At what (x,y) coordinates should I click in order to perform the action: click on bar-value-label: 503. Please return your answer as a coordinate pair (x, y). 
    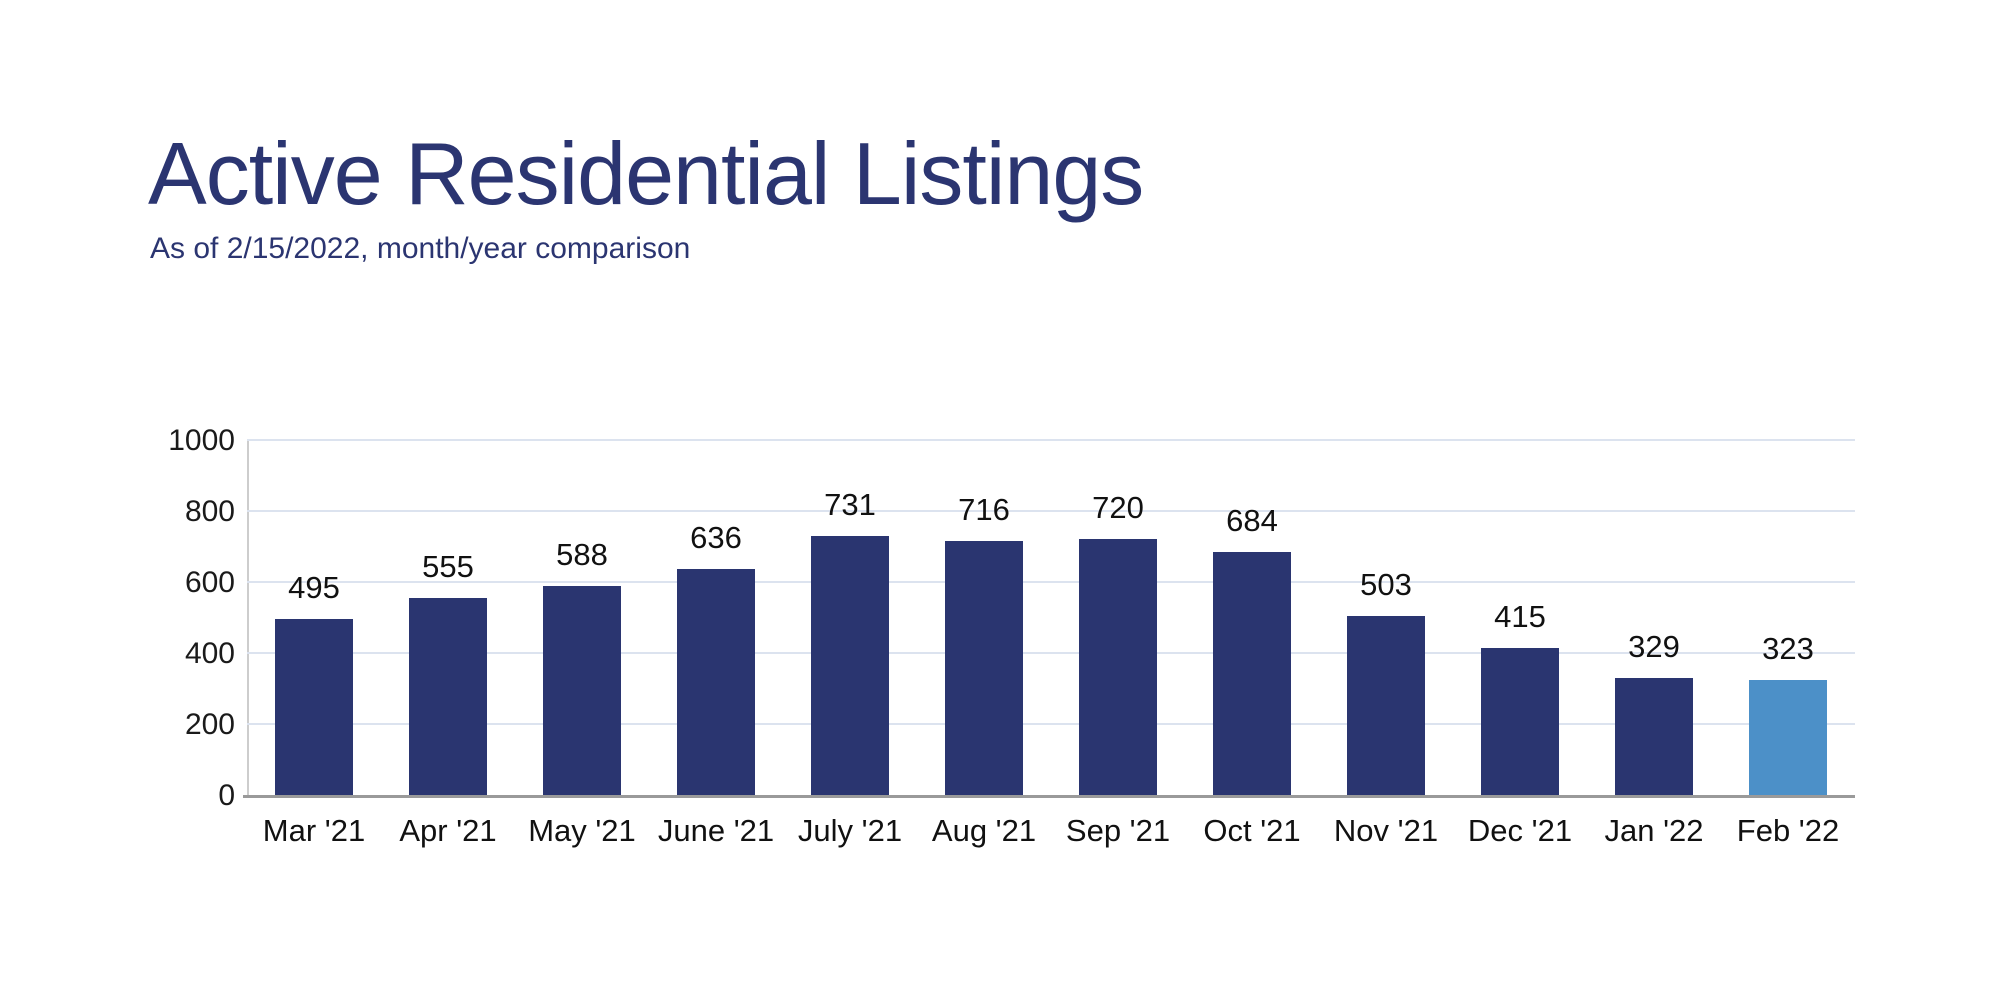
    Looking at the image, I should click on (1386, 585).